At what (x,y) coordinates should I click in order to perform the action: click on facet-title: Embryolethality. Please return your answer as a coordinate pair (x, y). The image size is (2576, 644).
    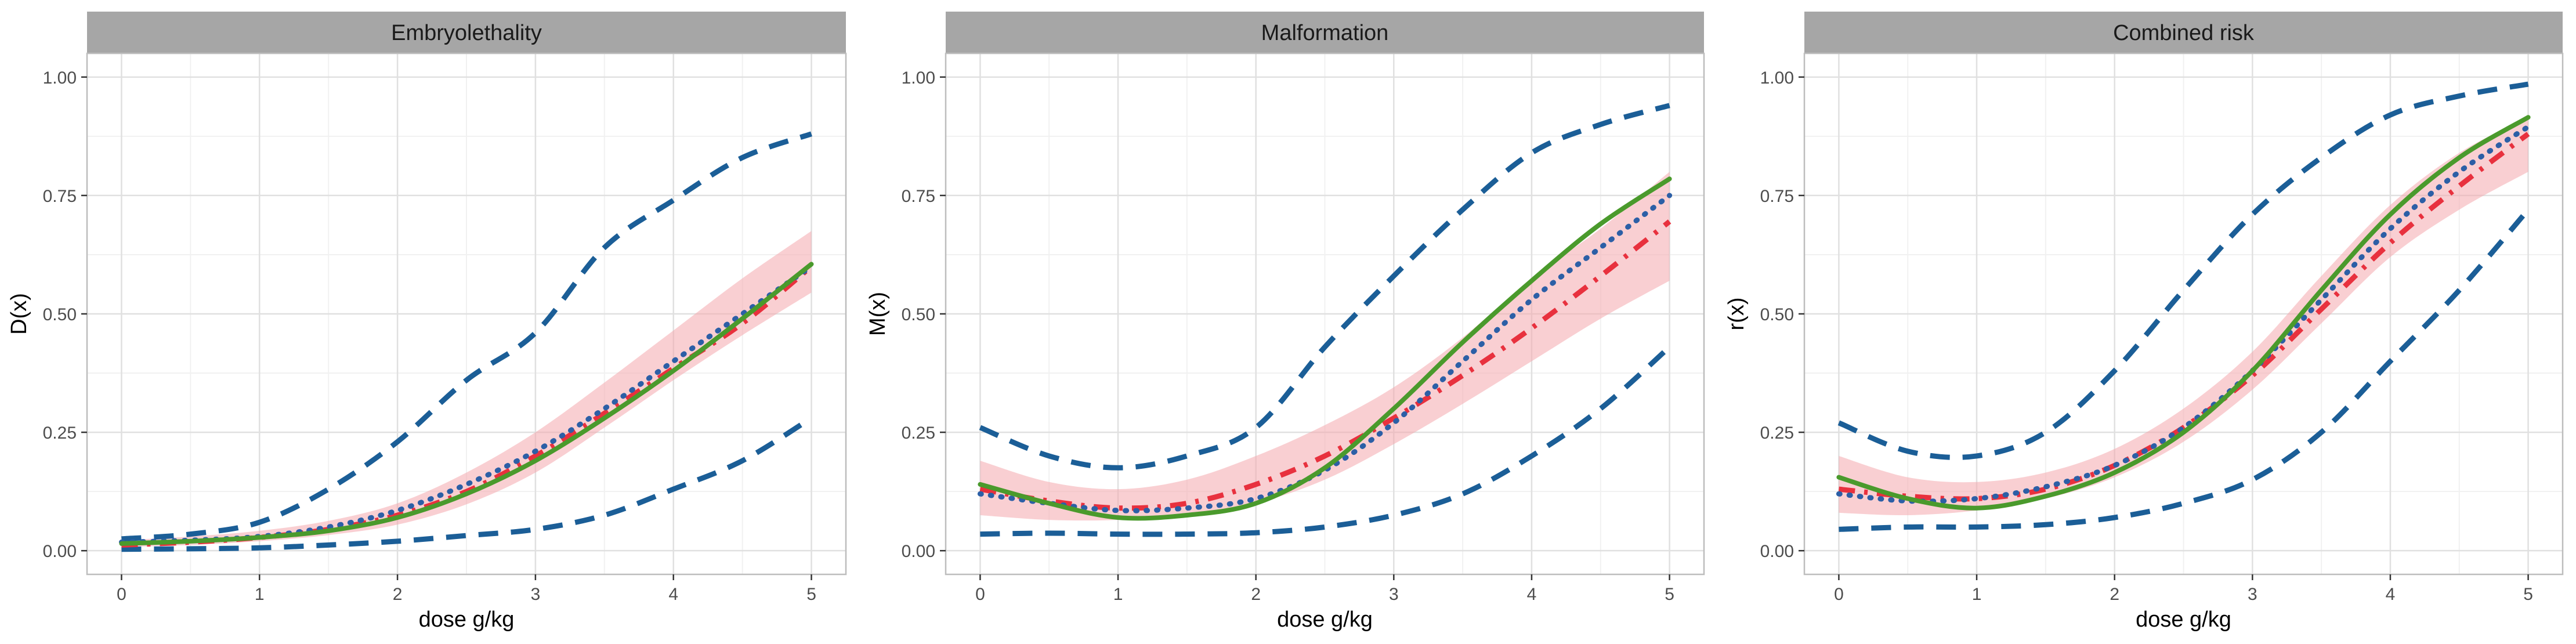
    Looking at the image, I should click on (466, 33).